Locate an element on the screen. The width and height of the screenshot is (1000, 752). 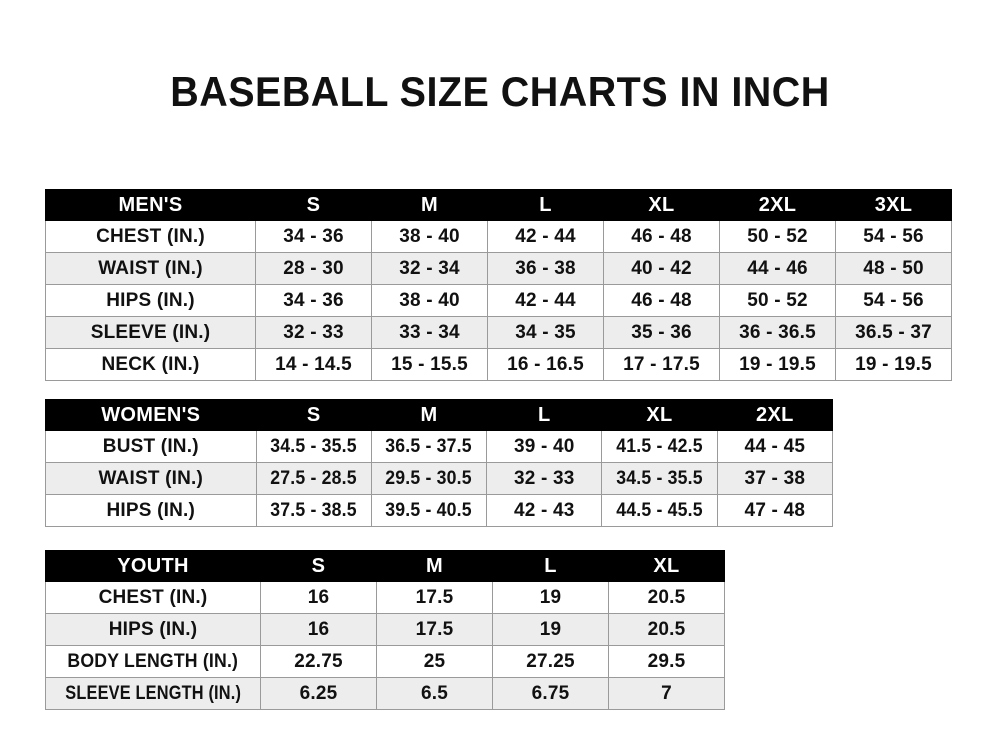
measure-value-cell: 36.5 - 37 is located at coordinates (893, 332).